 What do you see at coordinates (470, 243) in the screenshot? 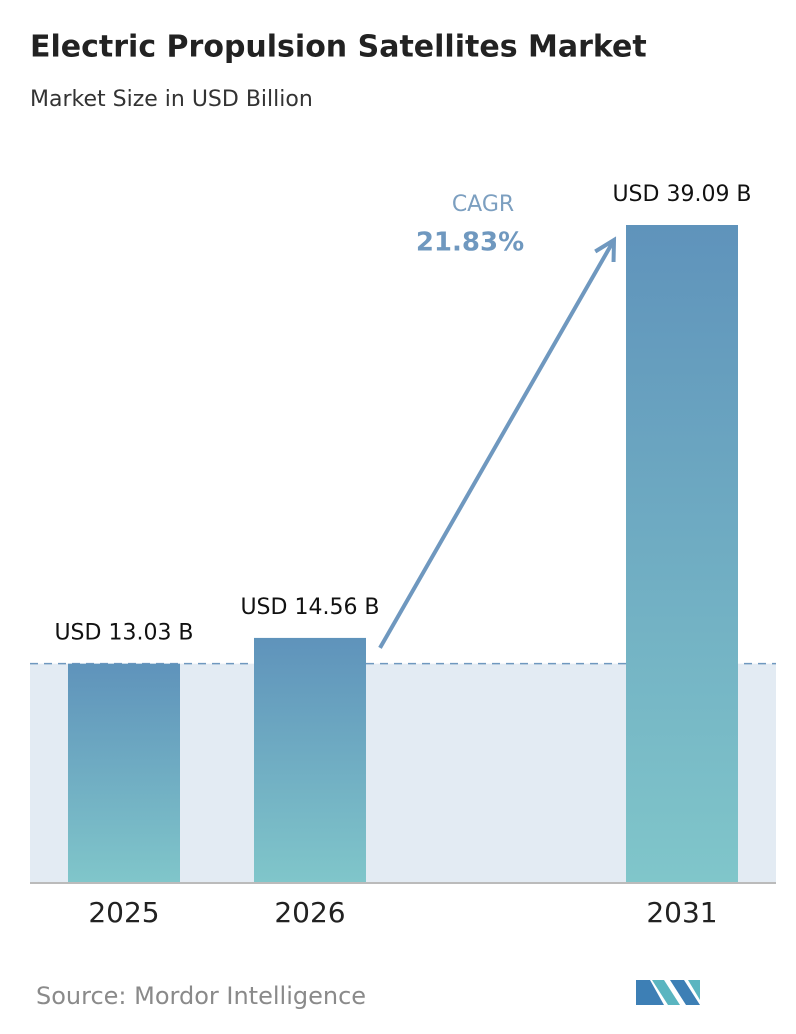
I see `cagr-value: 21.83%` at bounding box center [470, 243].